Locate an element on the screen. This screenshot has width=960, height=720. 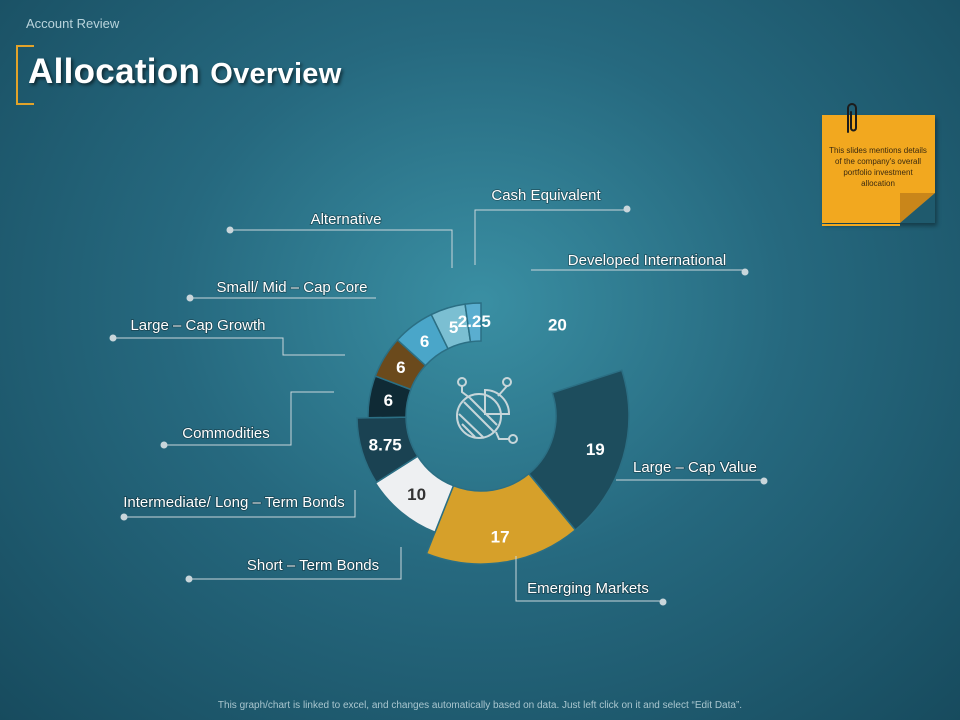
leader-dot-small-mid-cap-core is located at coordinates (190, 298).